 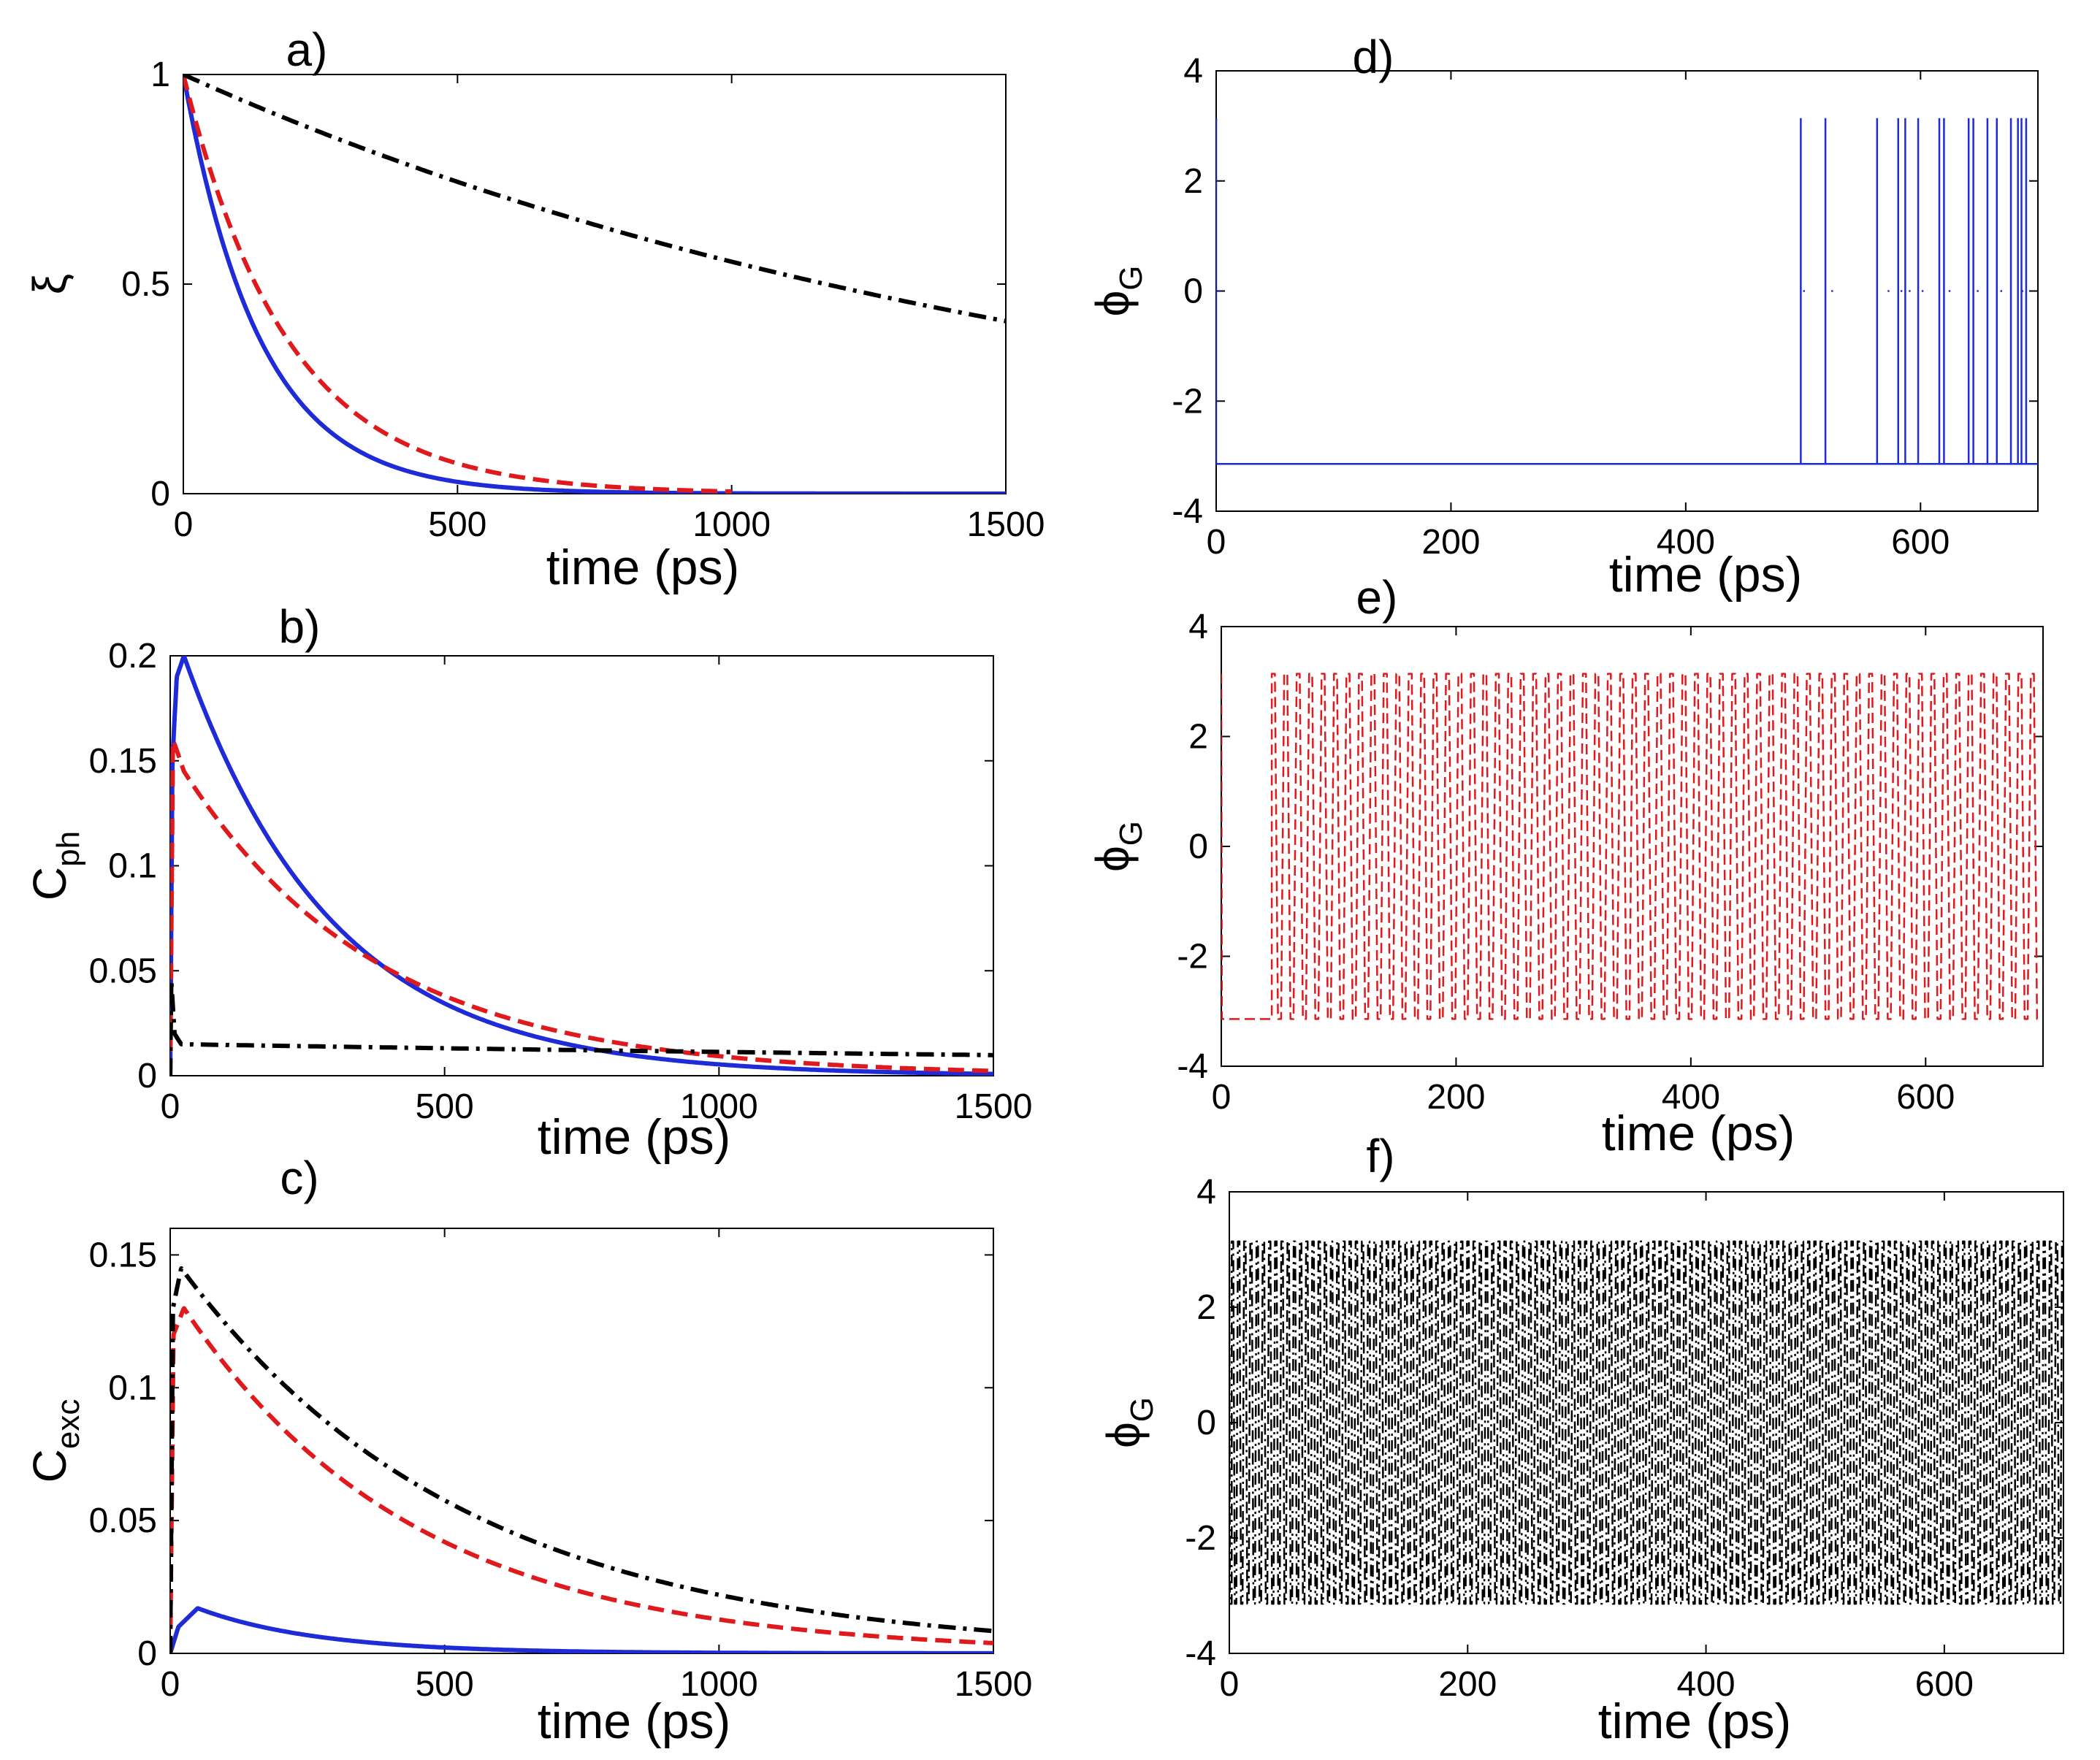 I want to click on panel-label: b), so click(x=300, y=626).